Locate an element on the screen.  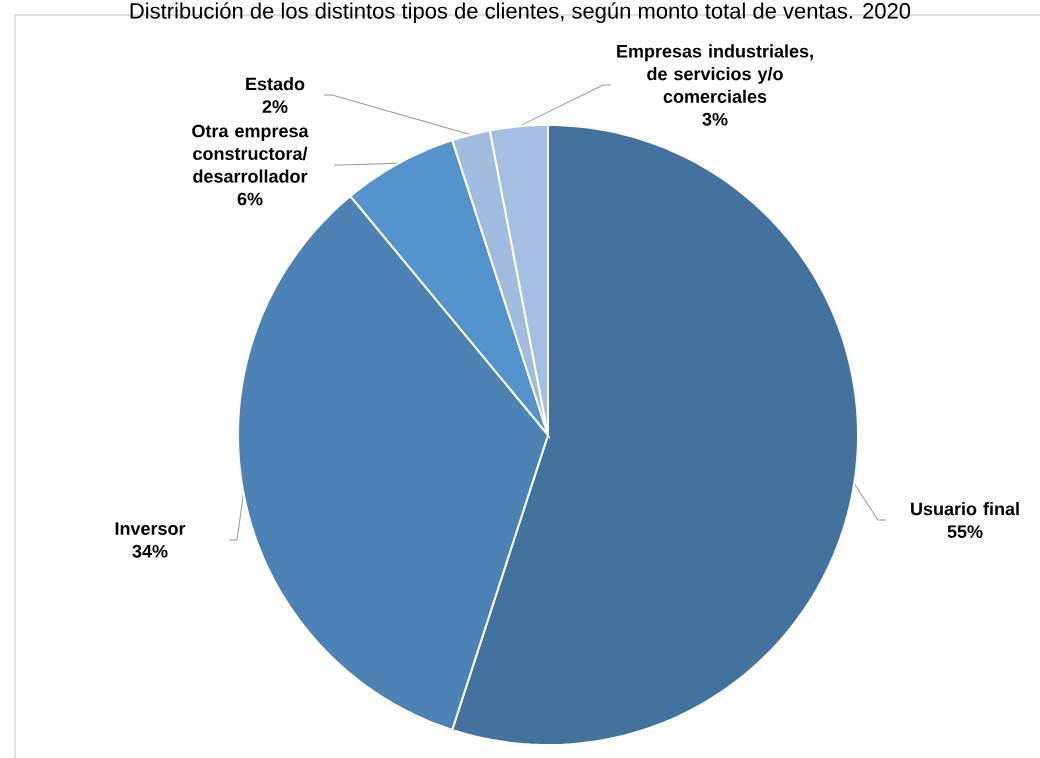
data-label: 3% is located at coordinates (715, 119).